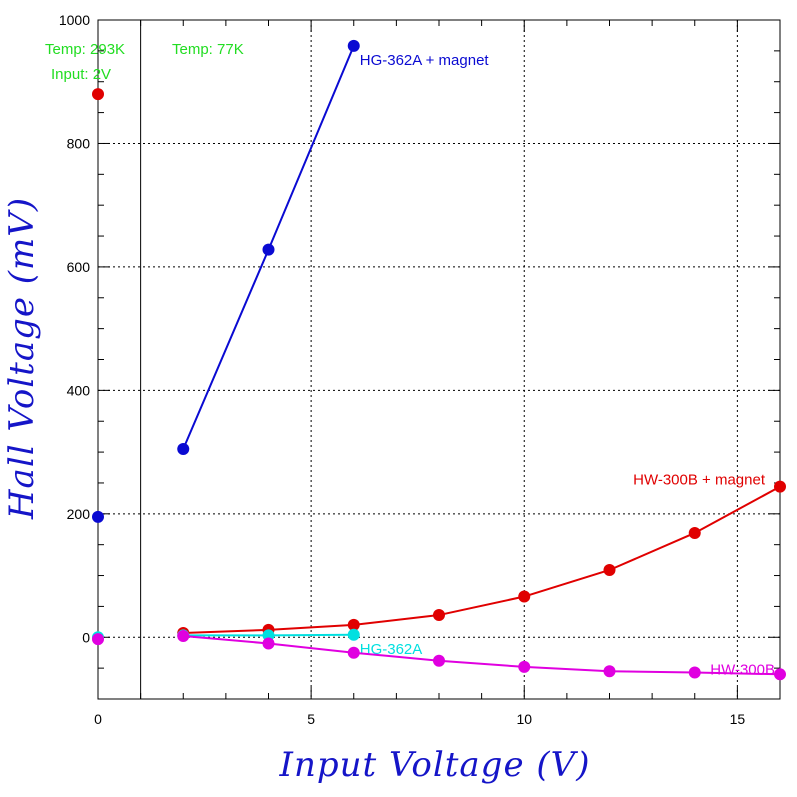 The height and width of the screenshot is (797, 797). What do you see at coordinates (79, 267) in the screenshot?
I see `y-tick-label: 600` at bounding box center [79, 267].